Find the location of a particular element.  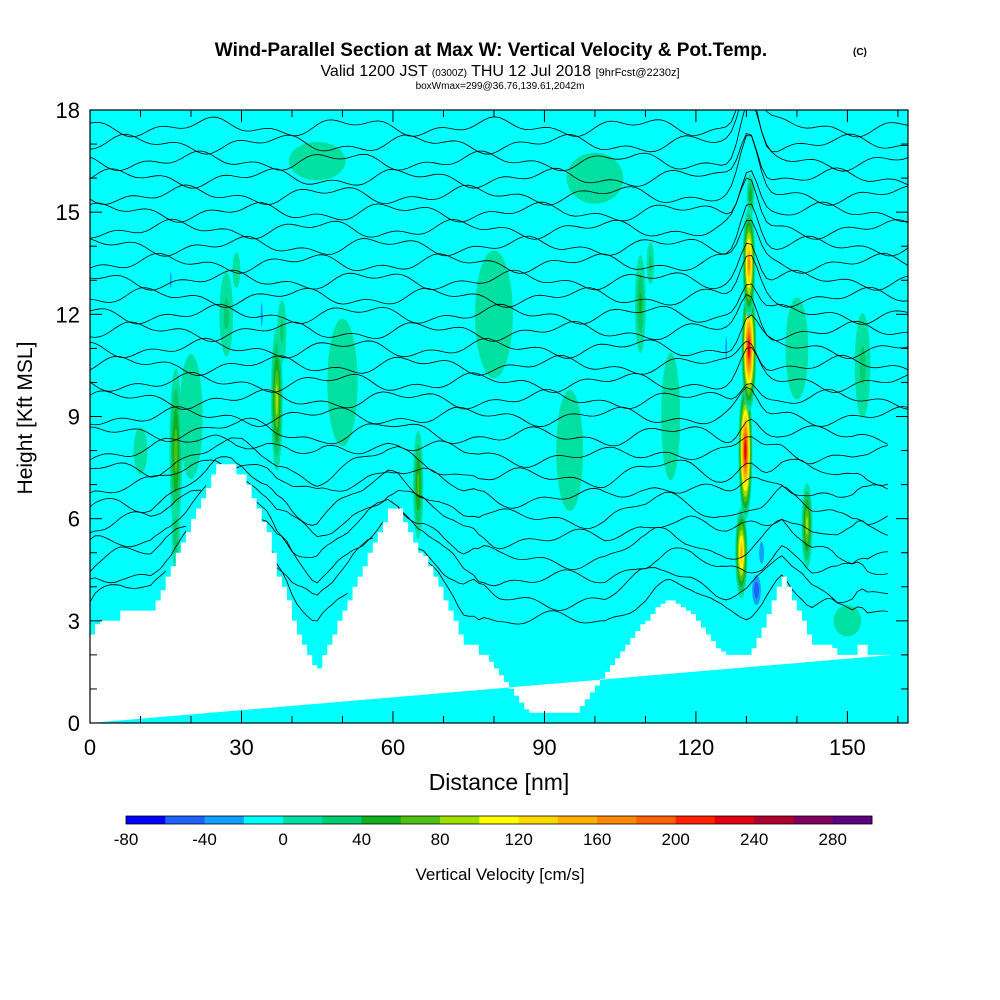

colorbar-tick-label: 240 is located at coordinates (754, 839).